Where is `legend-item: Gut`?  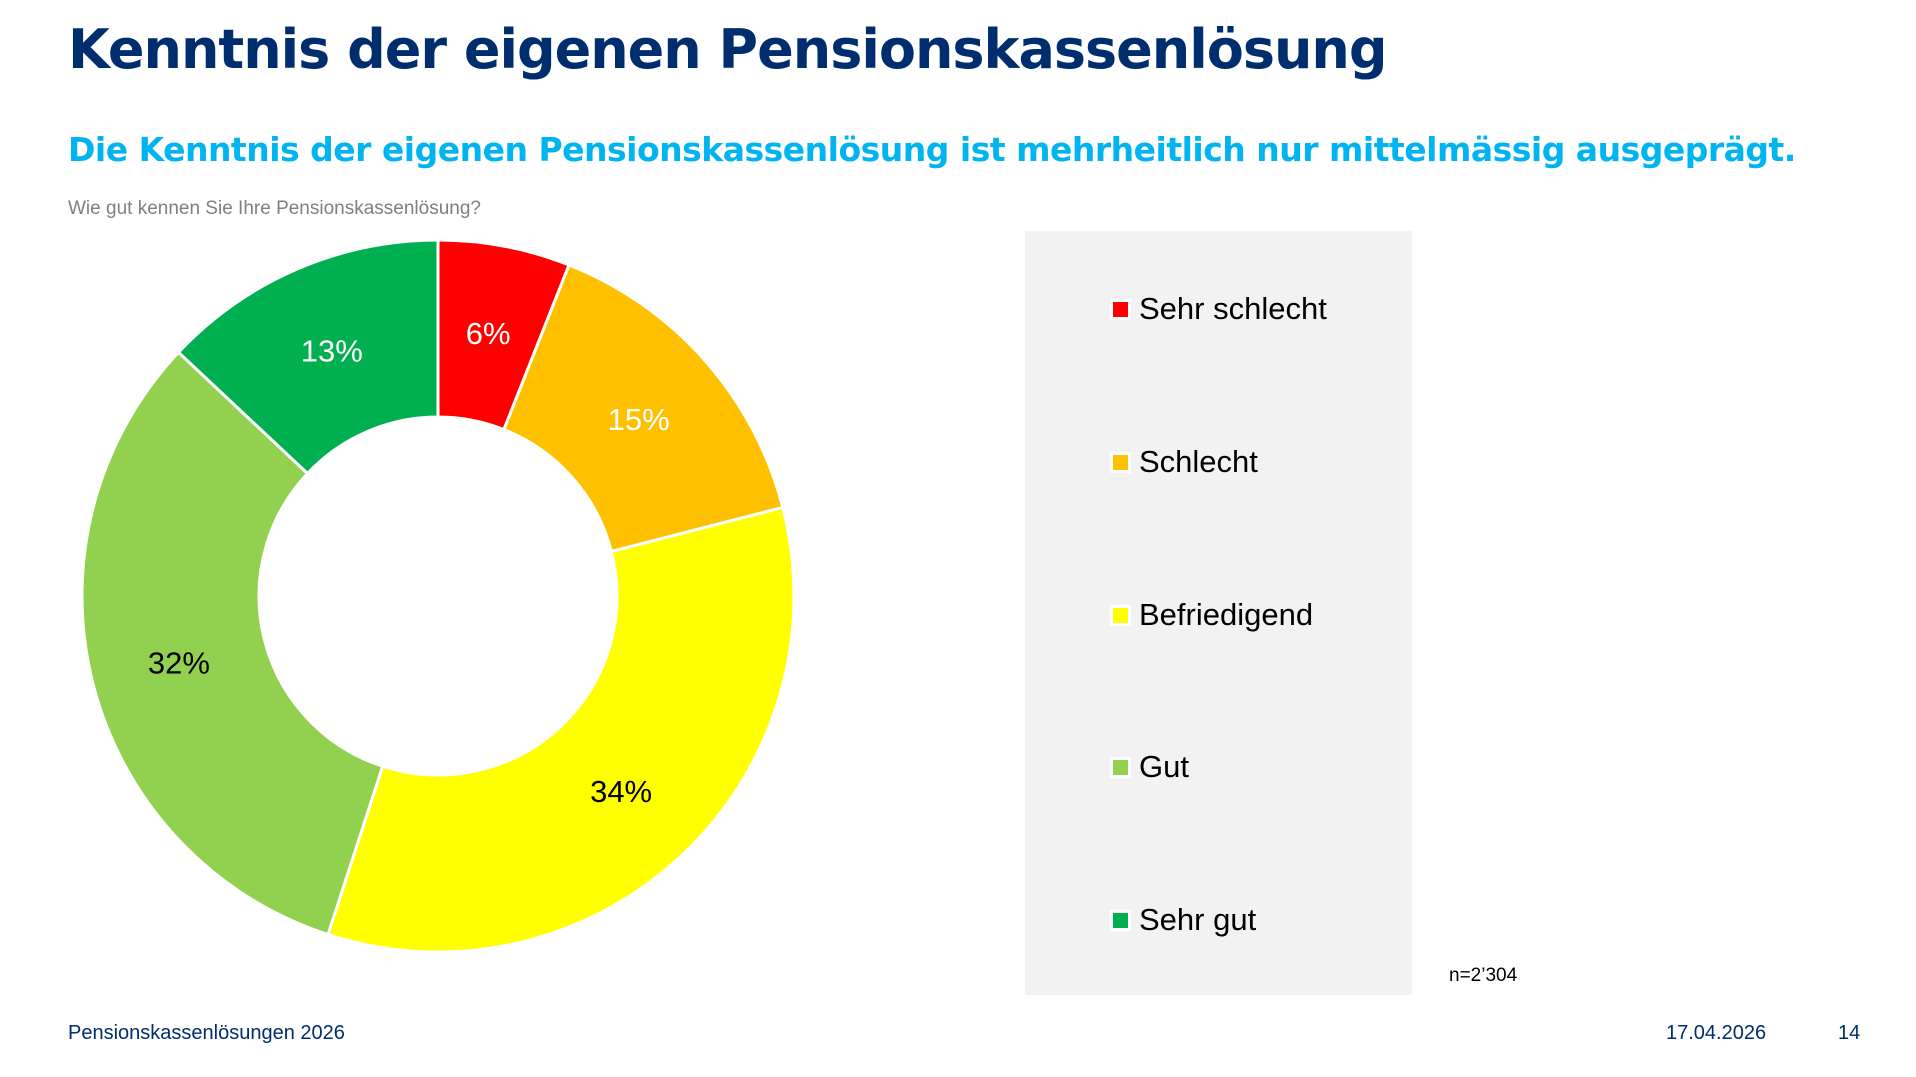
legend-item: Gut is located at coordinates (1149, 767).